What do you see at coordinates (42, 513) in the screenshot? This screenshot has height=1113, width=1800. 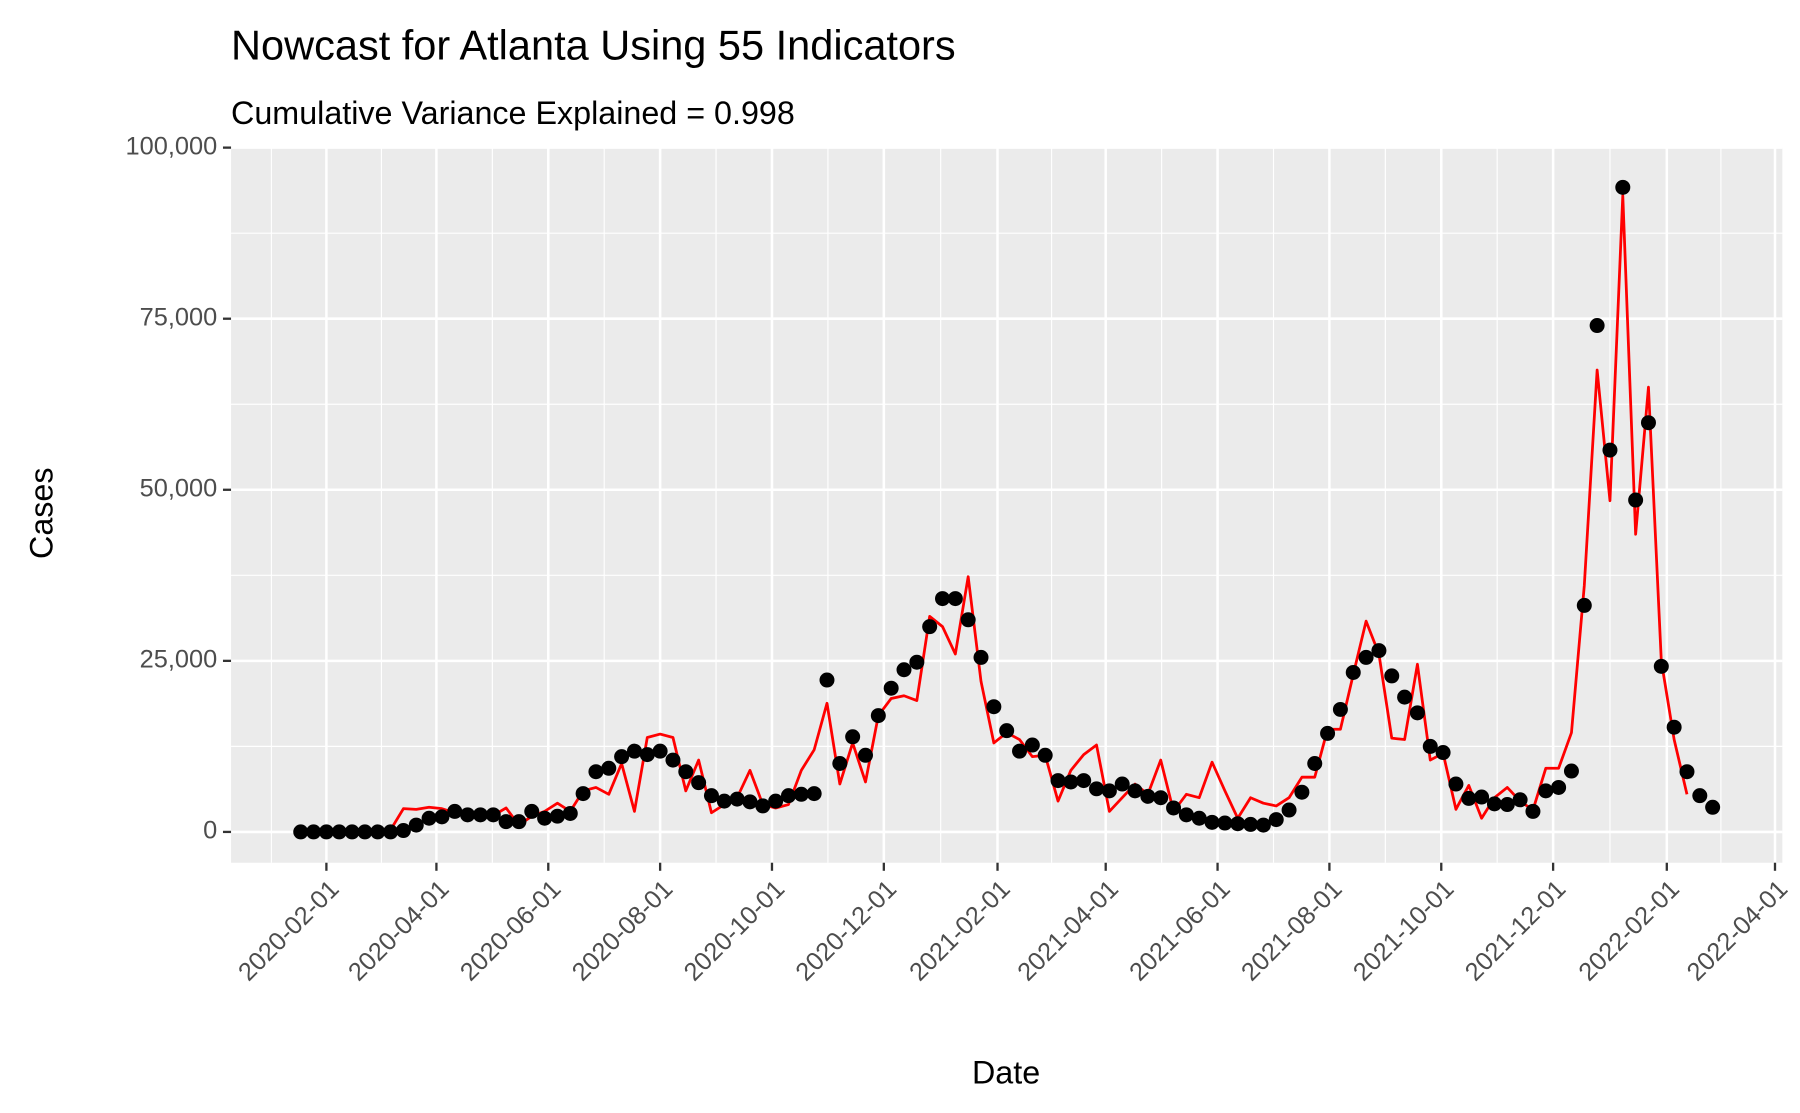 I see `y-axis-title: Cases` at bounding box center [42, 513].